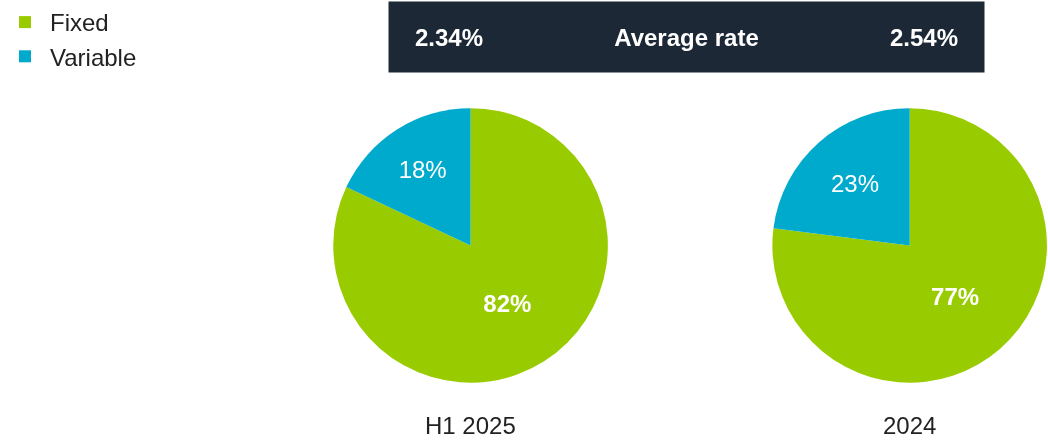 This screenshot has height=441, width=1048. I want to click on legend-label: Variable, so click(93, 57).